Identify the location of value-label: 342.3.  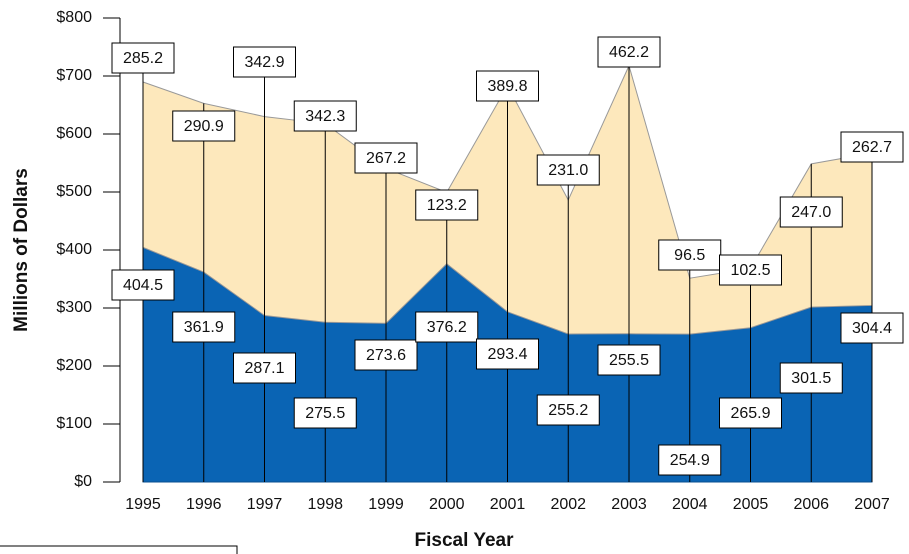
(325, 116).